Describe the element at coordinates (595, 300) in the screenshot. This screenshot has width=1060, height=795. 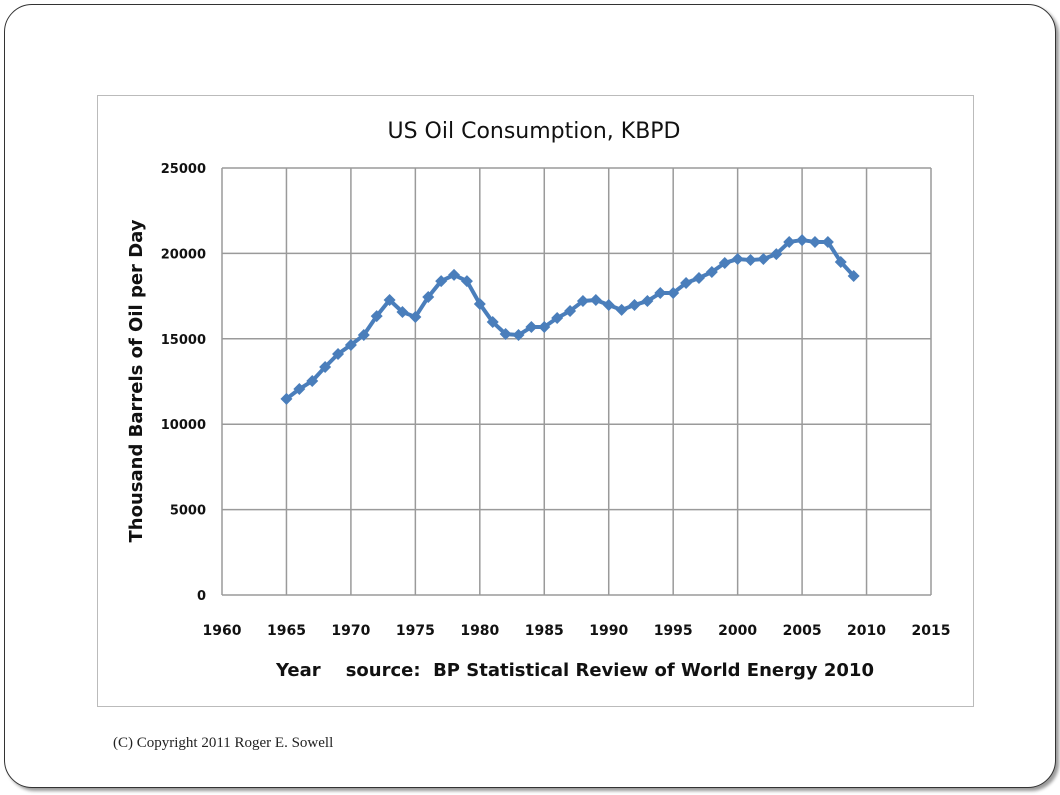
I see `data-point-1989` at that location.